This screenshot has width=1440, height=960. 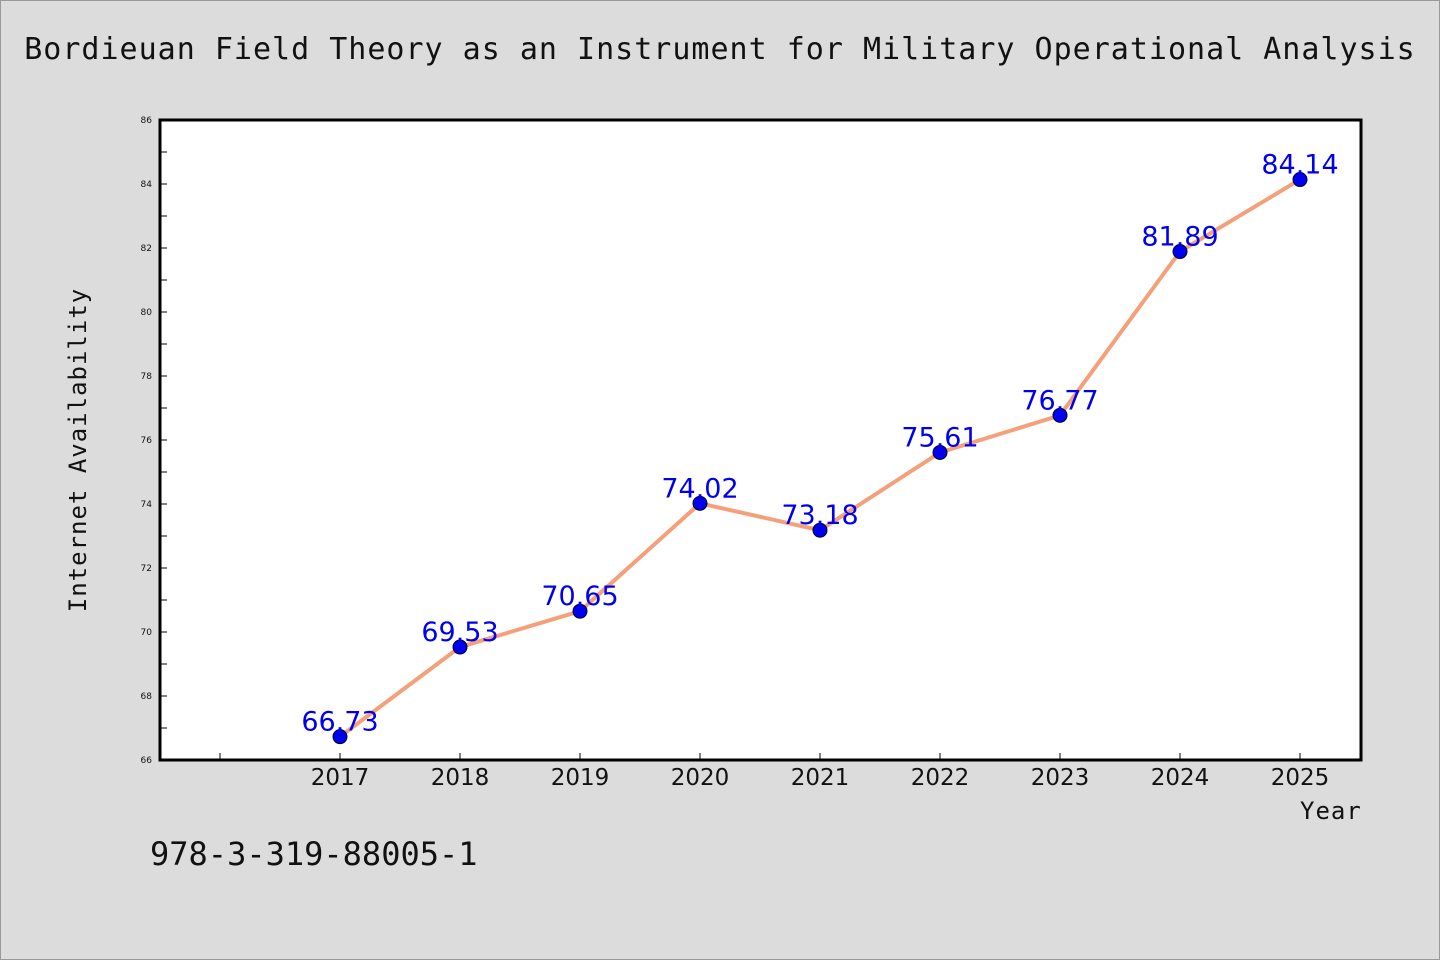 What do you see at coordinates (1331, 811) in the screenshot?
I see `x-axis-label: Year` at bounding box center [1331, 811].